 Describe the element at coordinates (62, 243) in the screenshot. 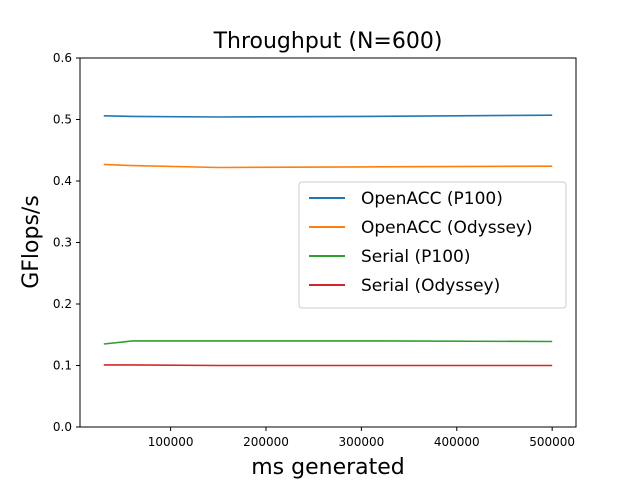

I see `y-tick-label: 0.3` at that location.